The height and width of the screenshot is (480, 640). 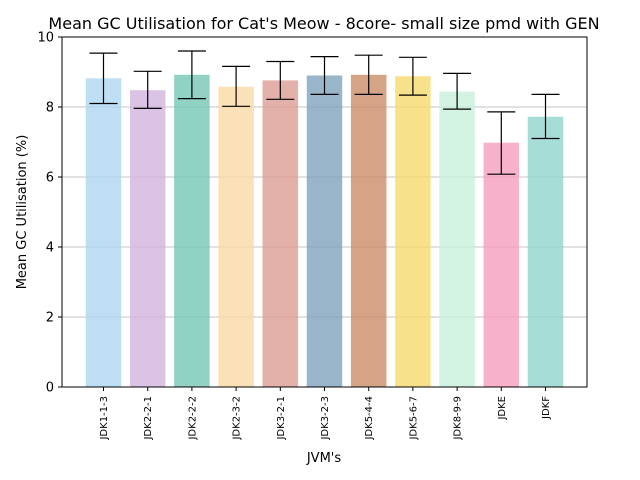 What do you see at coordinates (369, 418) in the screenshot?
I see `x-tick-label: JDK5-4-4` at bounding box center [369, 418].